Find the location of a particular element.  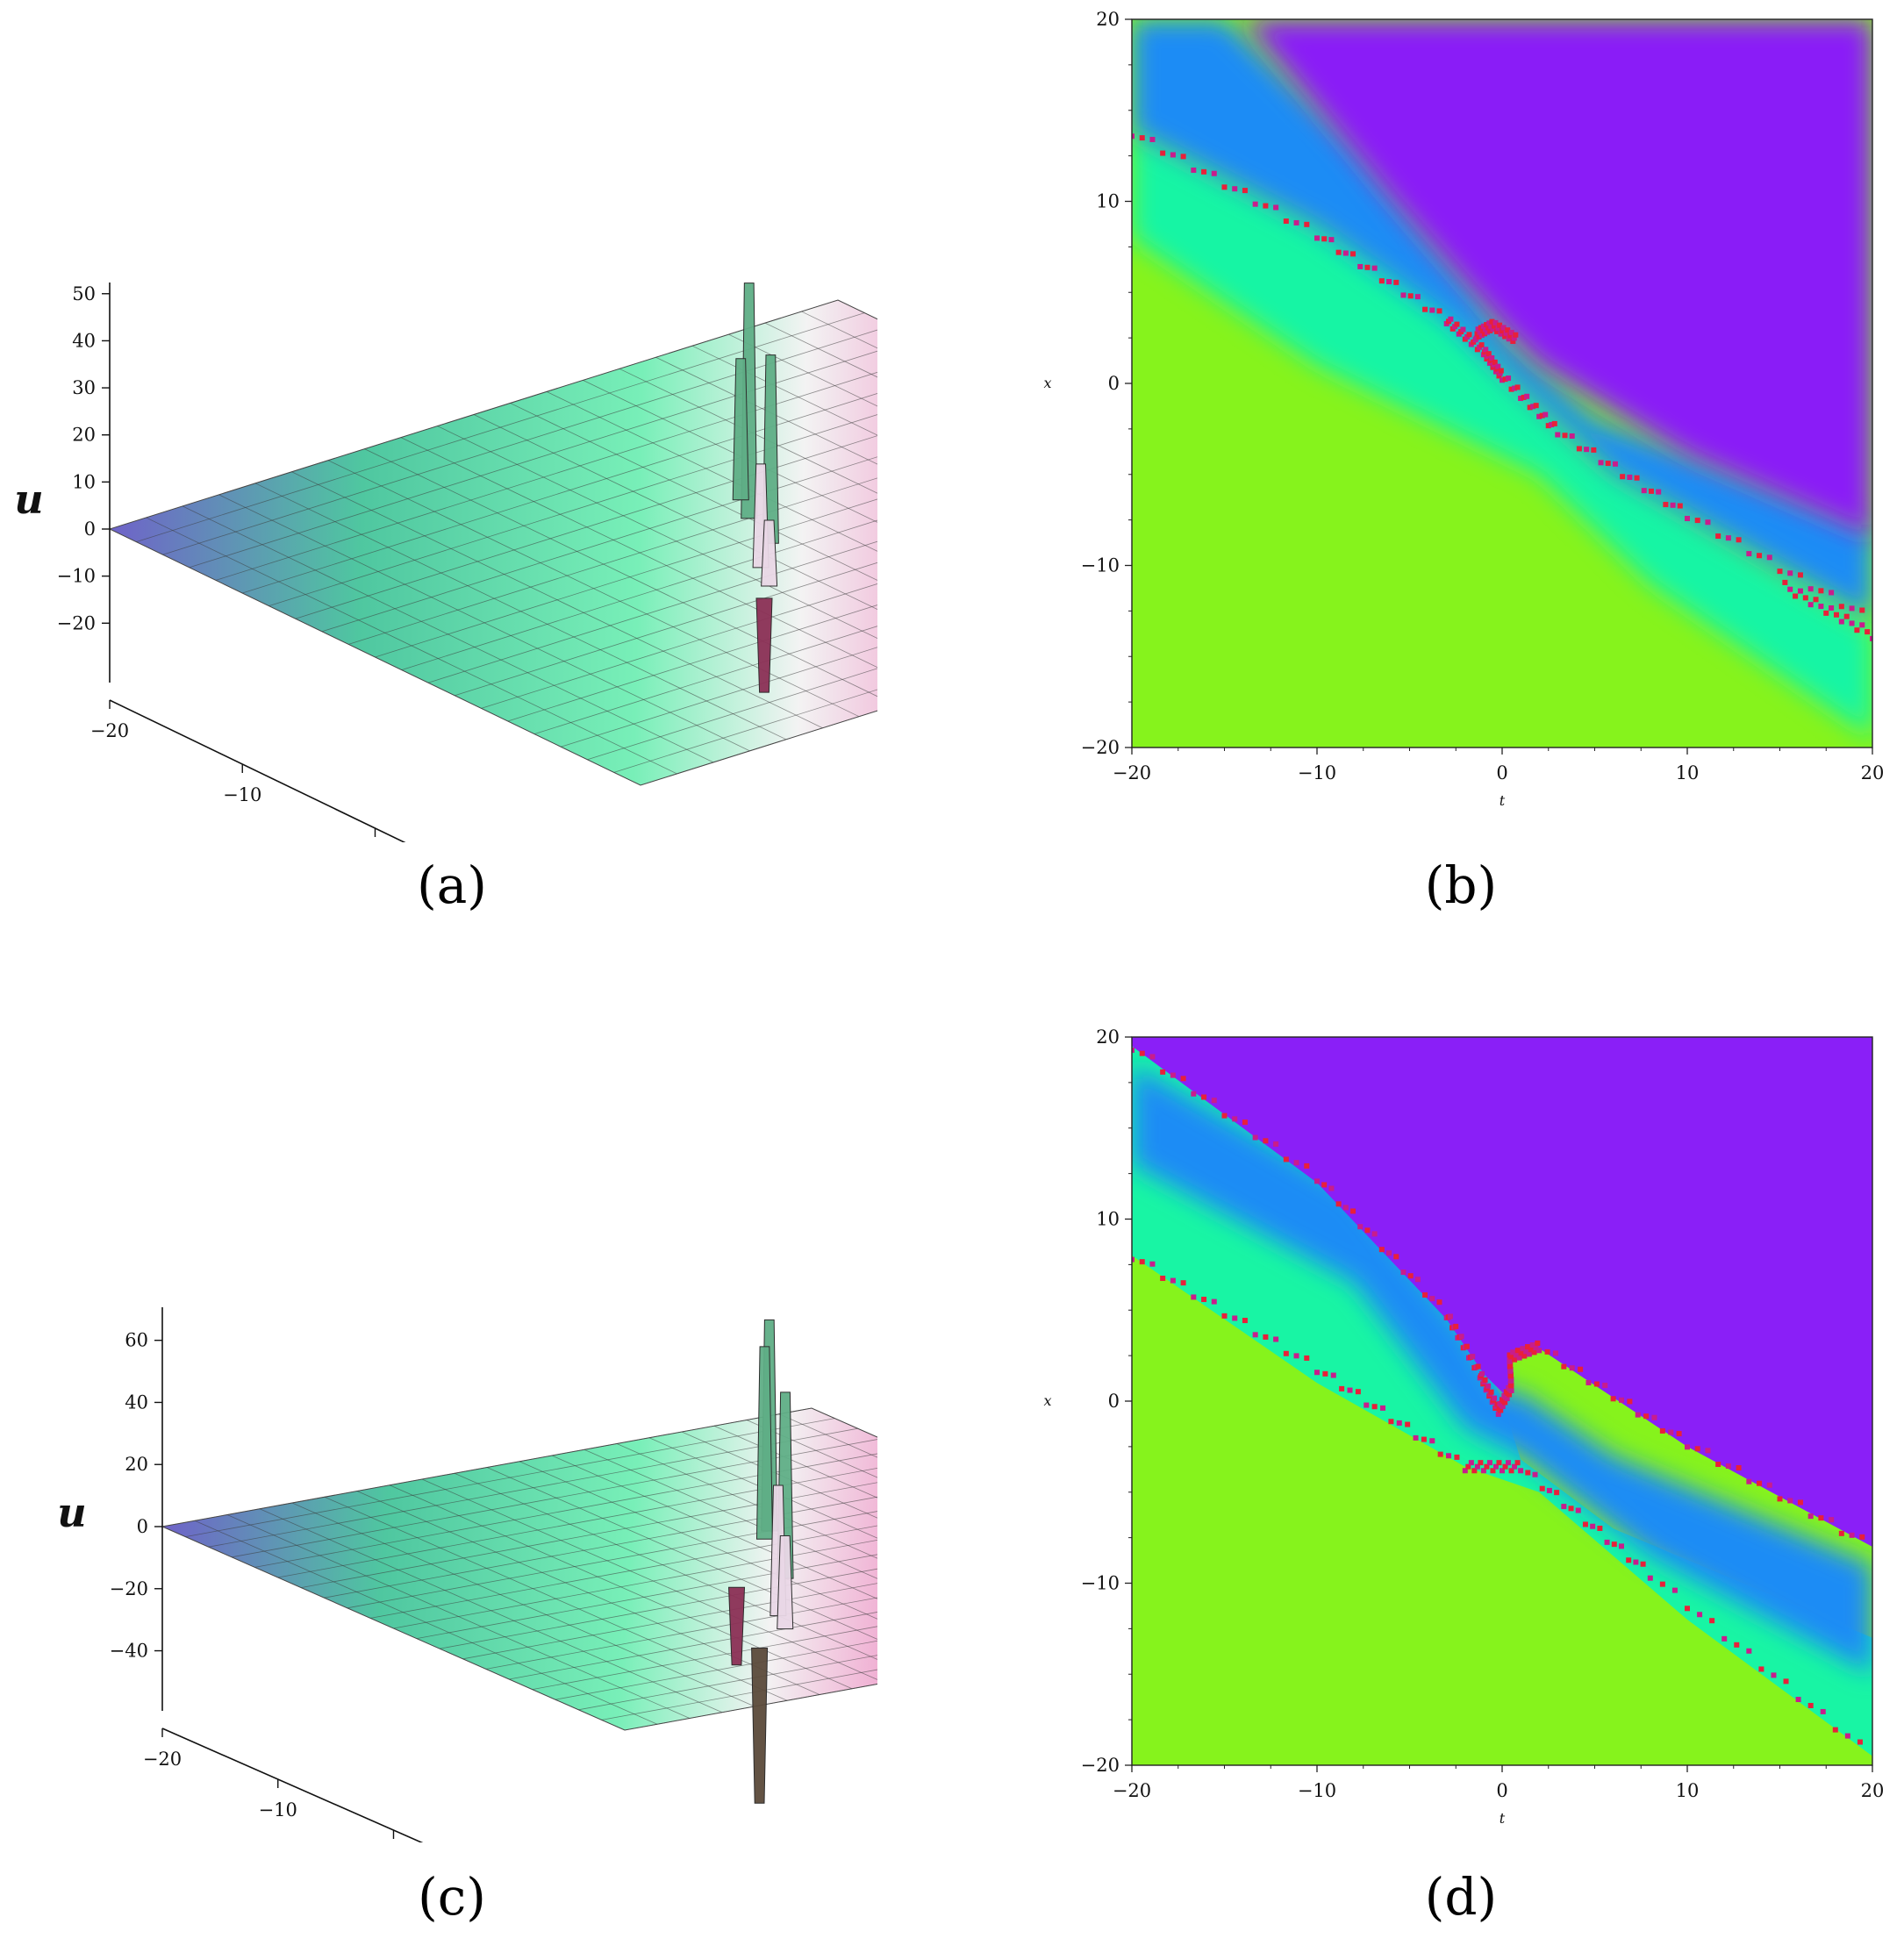

mesh-line-t is located at coordinates (730, 451).